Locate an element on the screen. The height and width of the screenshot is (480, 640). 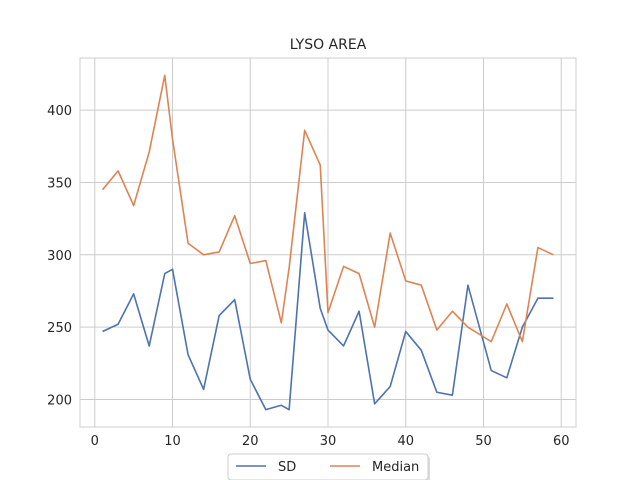
y-tick-label: 300 is located at coordinates (59, 256).